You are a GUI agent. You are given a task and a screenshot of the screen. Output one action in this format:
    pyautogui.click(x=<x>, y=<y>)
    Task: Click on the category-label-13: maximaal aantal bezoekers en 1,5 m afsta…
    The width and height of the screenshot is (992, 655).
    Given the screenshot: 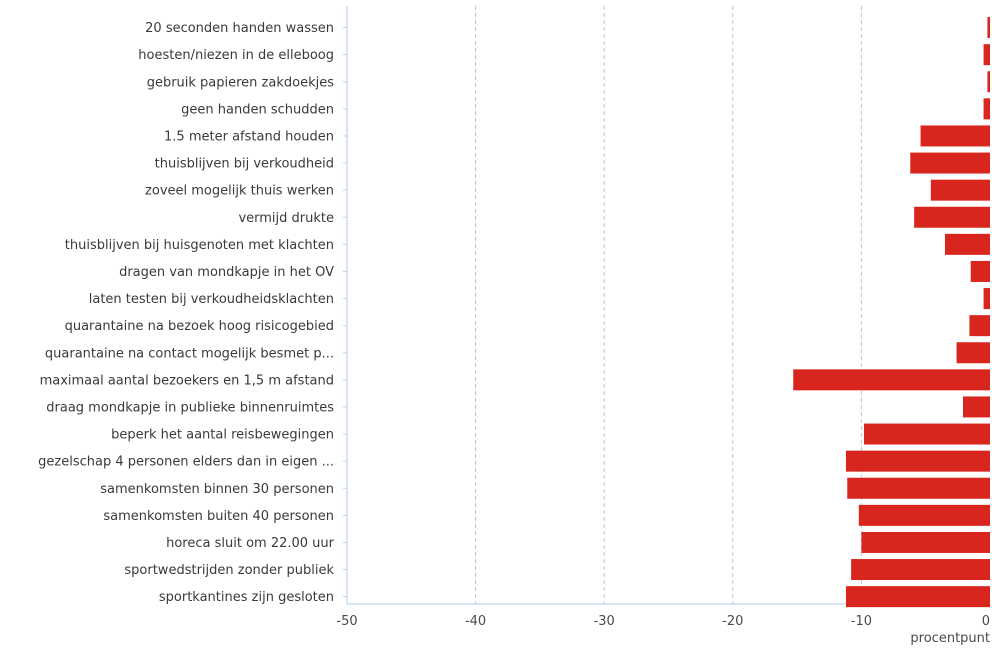 What is the action you would take?
    pyautogui.click(x=187, y=380)
    